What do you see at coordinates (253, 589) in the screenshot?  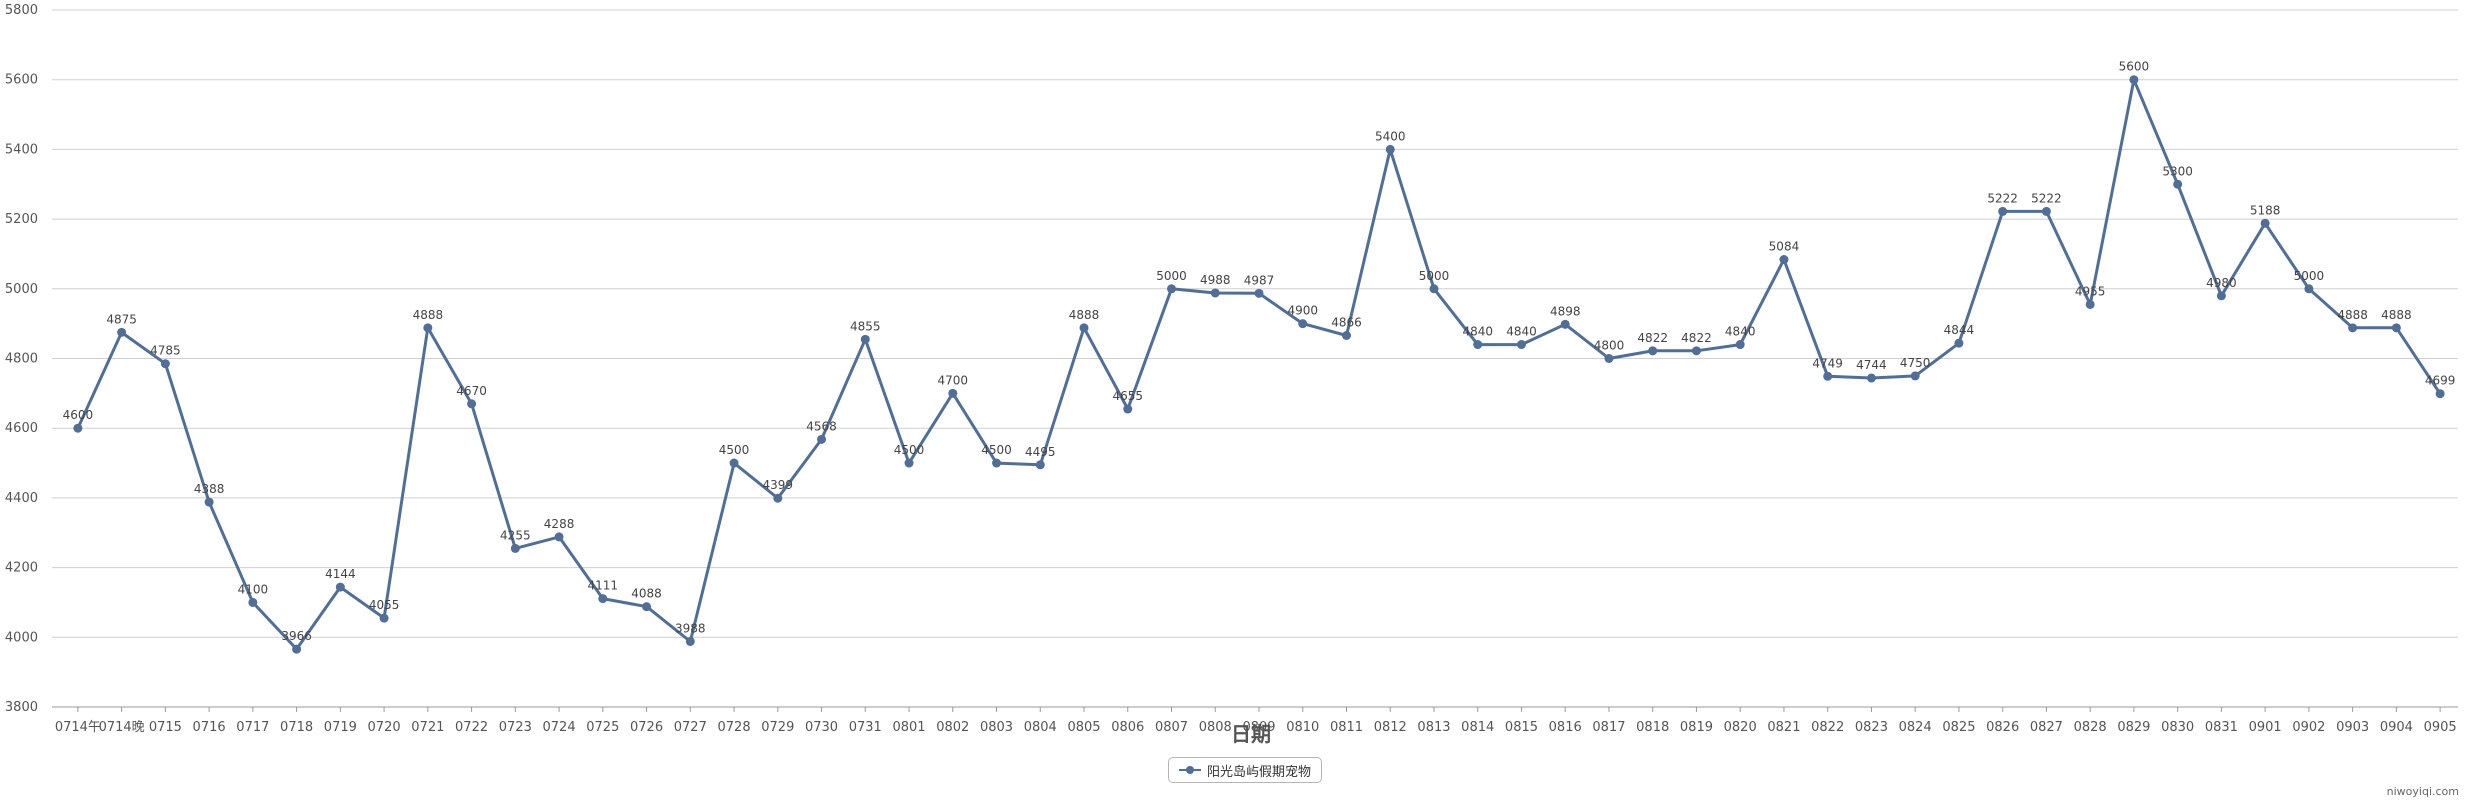 I see `data-label: 4100` at bounding box center [253, 589].